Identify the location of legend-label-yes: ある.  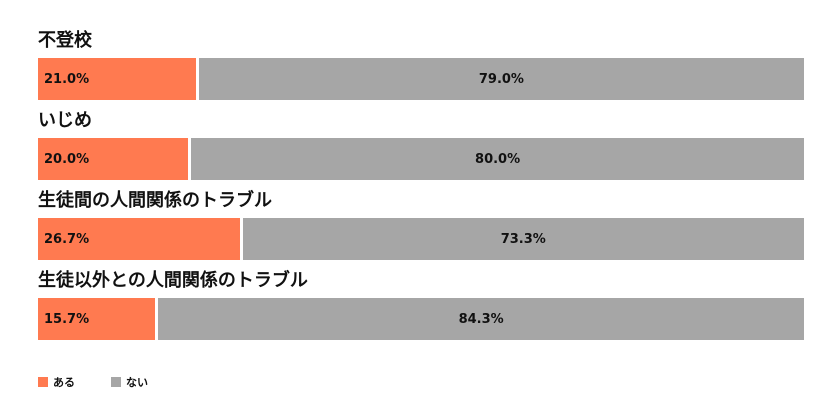
(64, 382).